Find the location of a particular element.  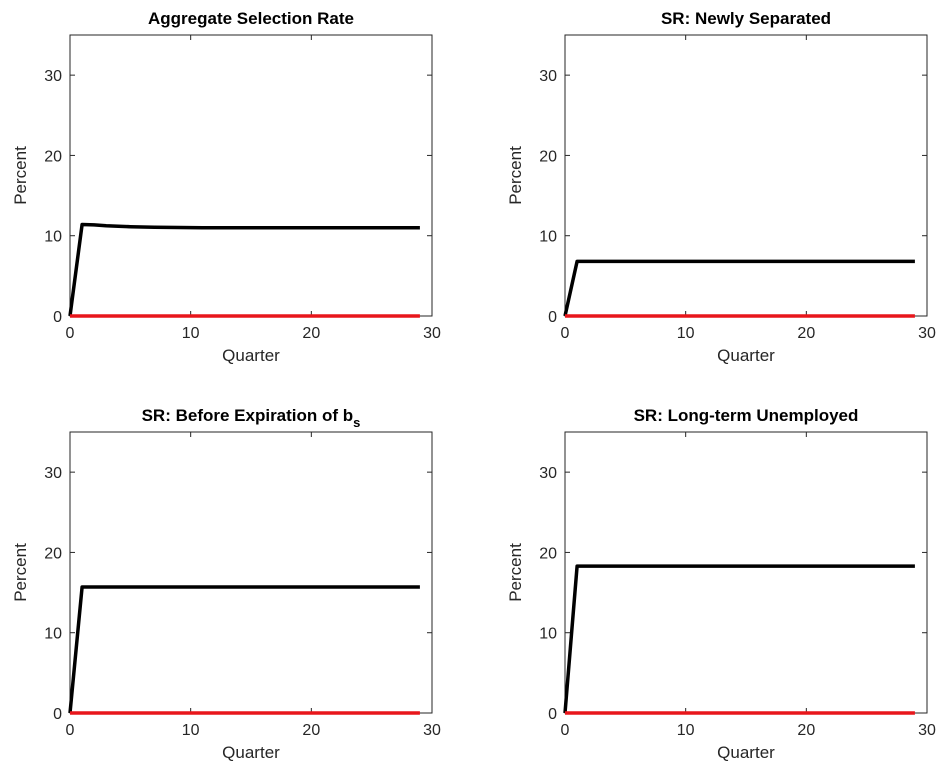

subplot-title-text: SR: Newly Separated is located at coordinates (746, 18).